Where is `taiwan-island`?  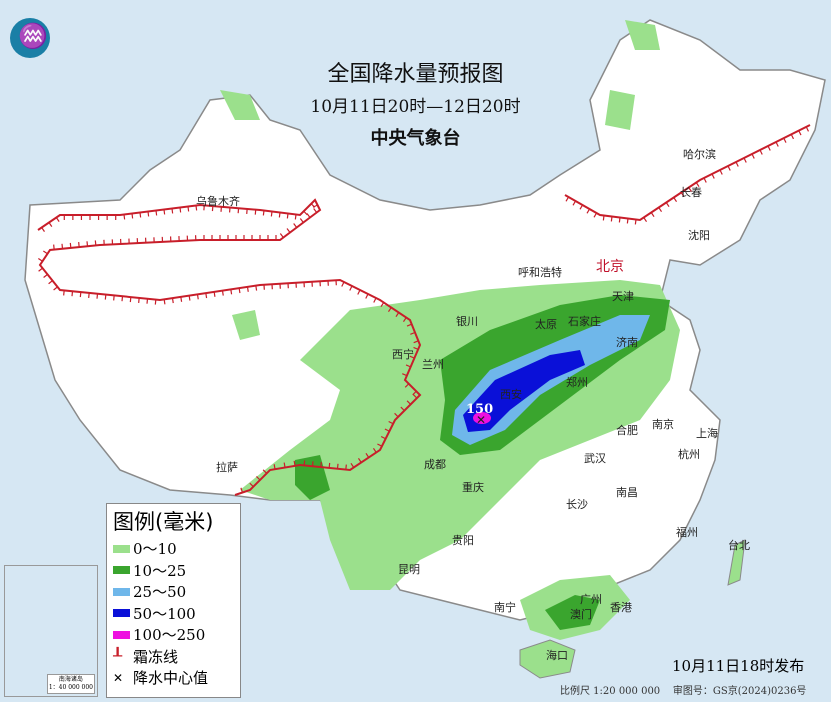
taiwan-island is located at coordinates (736, 562).